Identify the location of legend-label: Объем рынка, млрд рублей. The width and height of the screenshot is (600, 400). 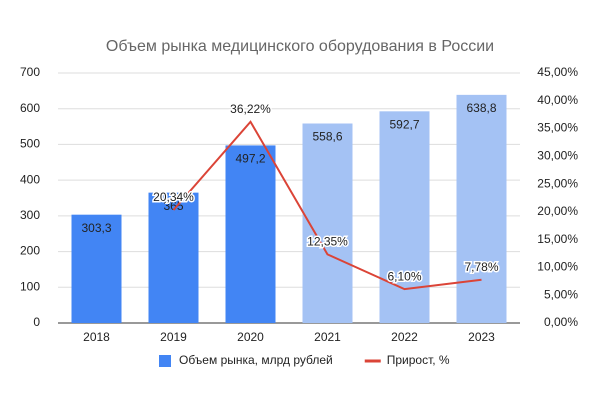
(256, 360).